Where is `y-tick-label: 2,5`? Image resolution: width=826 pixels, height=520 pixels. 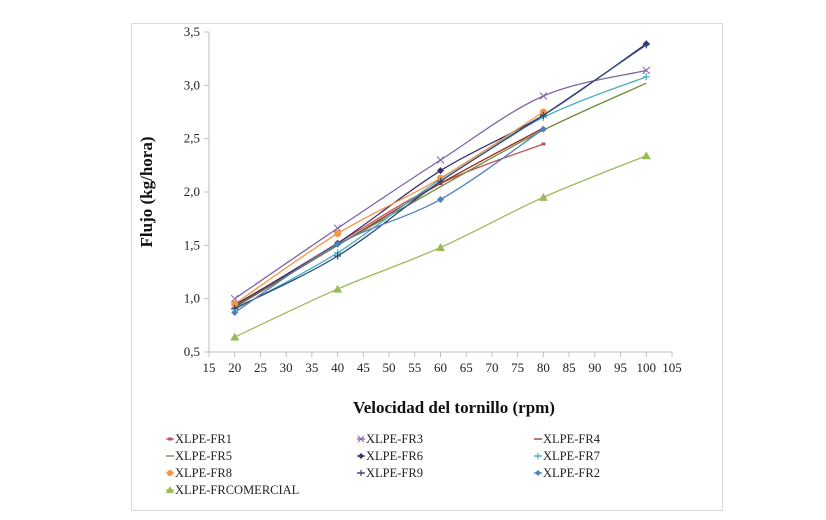 y-tick-label: 2,5 is located at coordinates (192, 138).